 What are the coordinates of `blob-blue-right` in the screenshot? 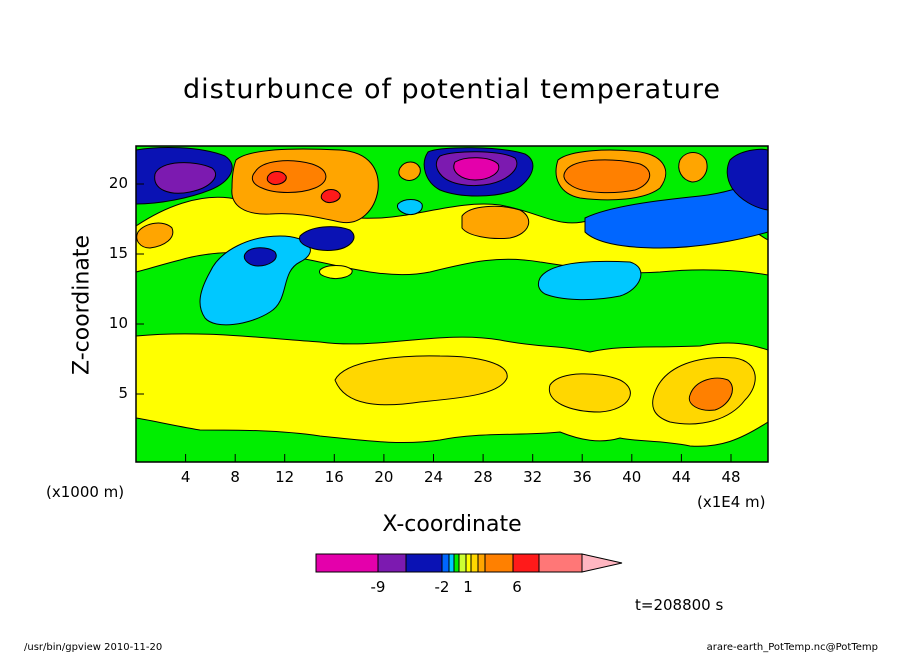 It's located at (676, 212).